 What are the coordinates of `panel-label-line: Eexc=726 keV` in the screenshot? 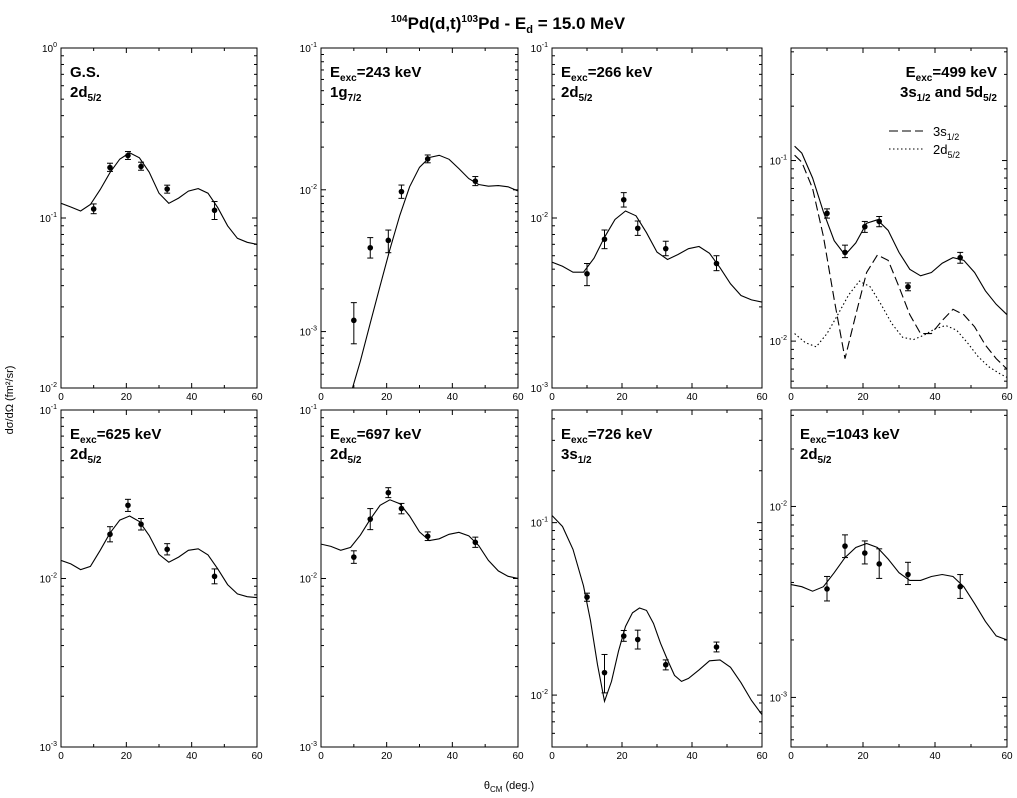 It's located at (606, 436).